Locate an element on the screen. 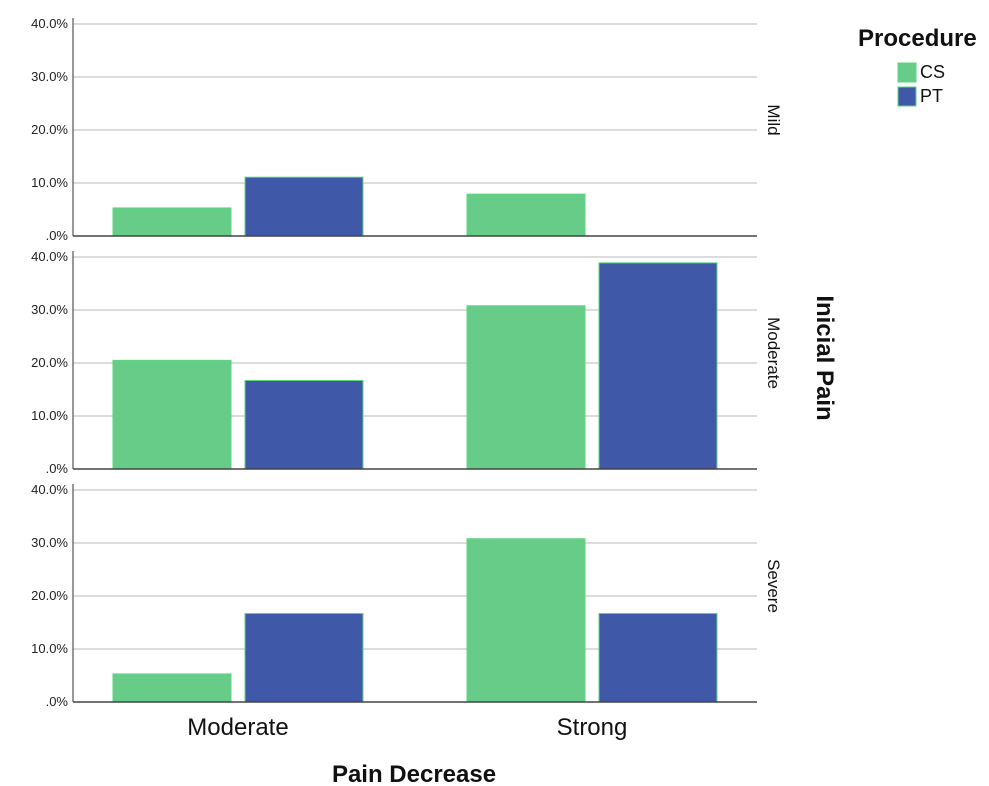 The height and width of the screenshot is (786, 989). x-axis-title: Pain Decrease is located at coordinates (414, 773).